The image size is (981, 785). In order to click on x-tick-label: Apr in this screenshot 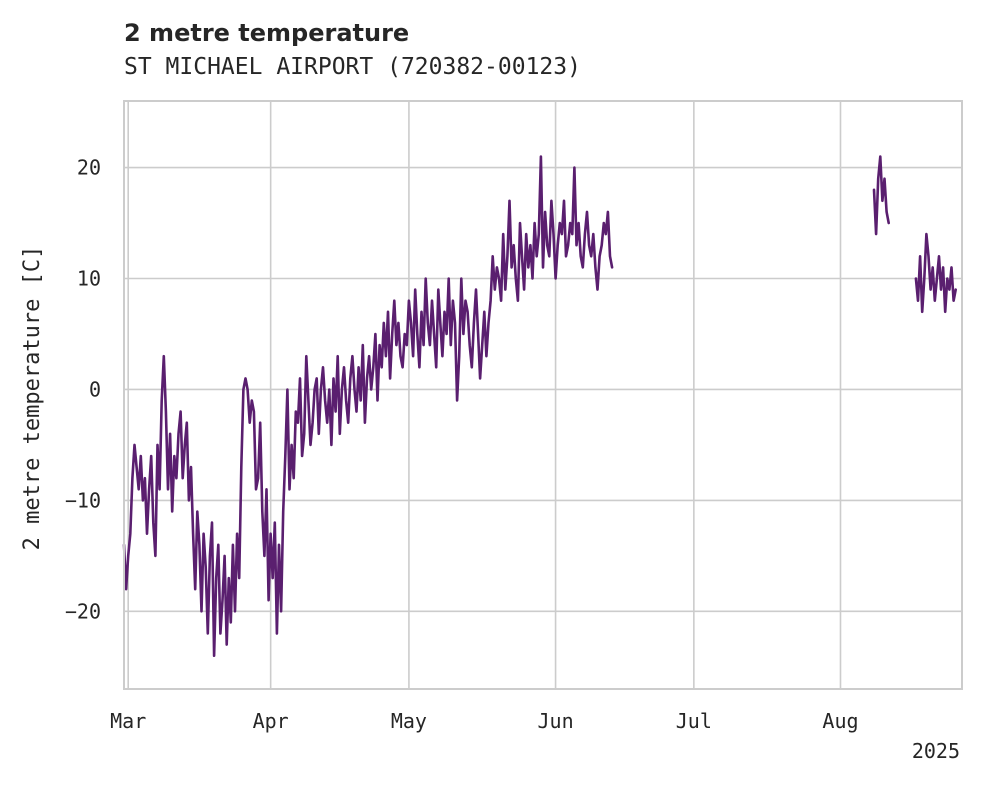, I will do `click(271, 721)`.